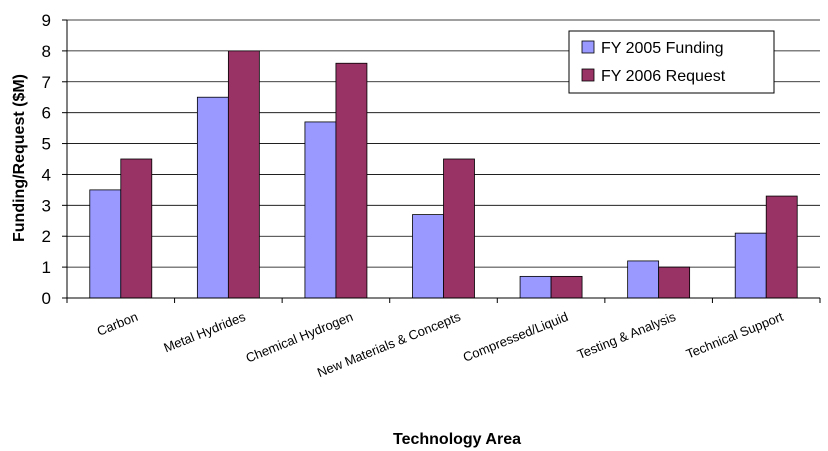  I want to click on y-tick-label-9: 9, so click(46, 20).